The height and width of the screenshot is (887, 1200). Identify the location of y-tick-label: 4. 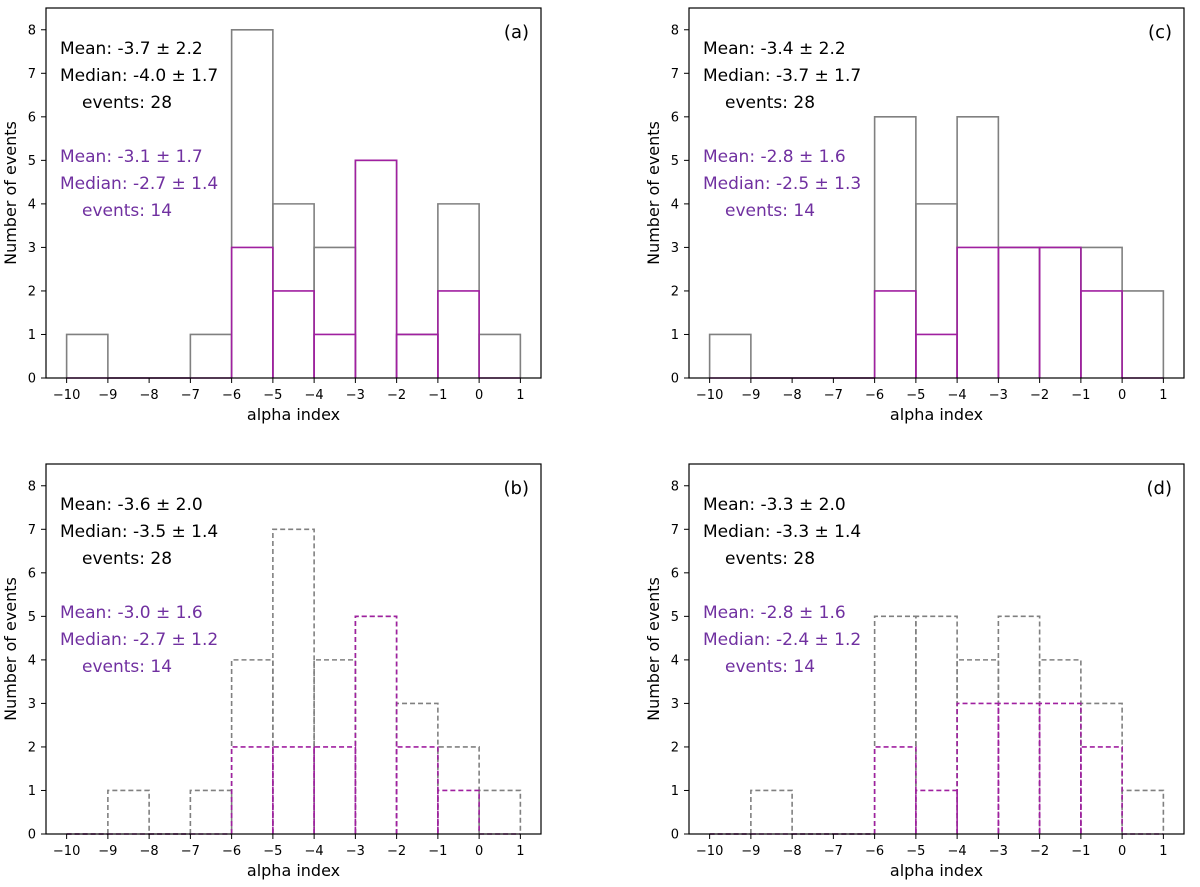
(32, 660).